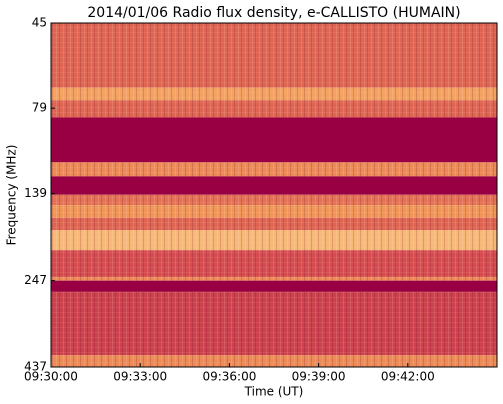  Describe the element at coordinates (12, 195) in the screenshot. I see `y-axis-label: Frequency (MHz)` at that location.